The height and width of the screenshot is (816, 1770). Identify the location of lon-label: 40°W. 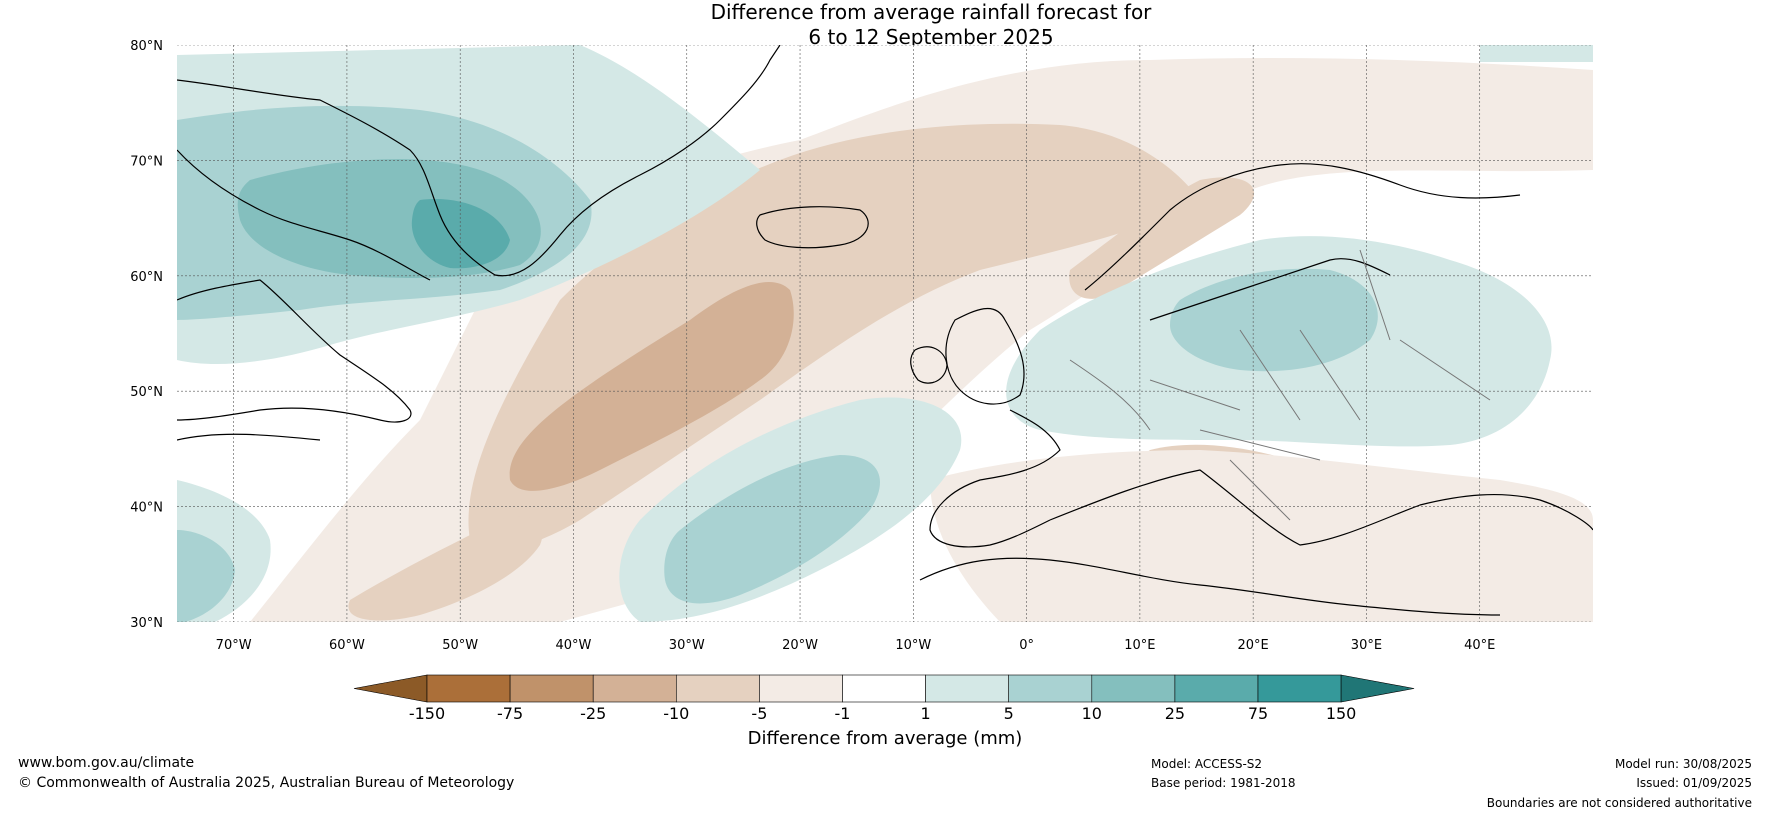
(574, 645).